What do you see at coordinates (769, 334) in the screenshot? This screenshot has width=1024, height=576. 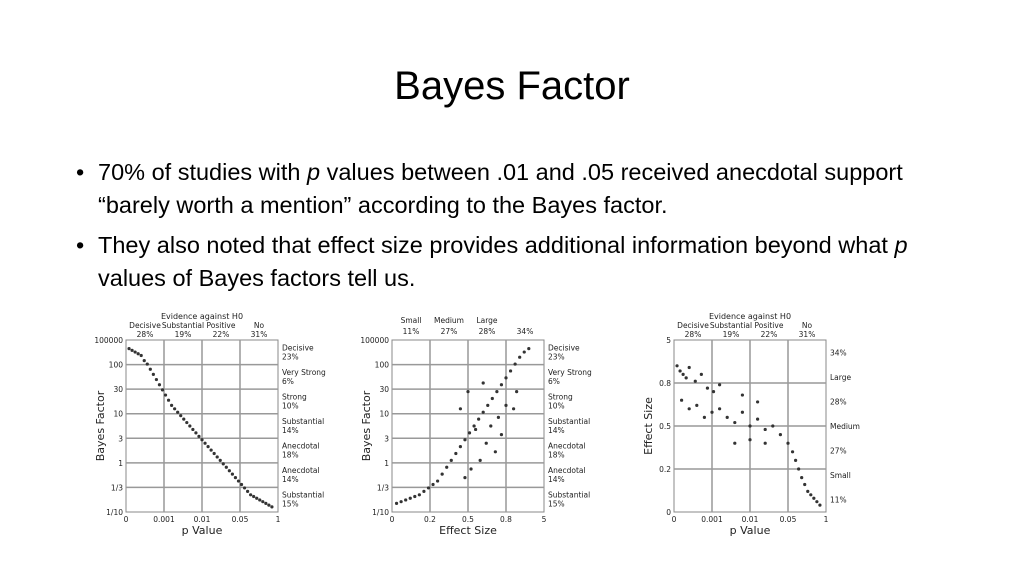 I see `top-category-pct: 22%` at bounding box center [769, 334].